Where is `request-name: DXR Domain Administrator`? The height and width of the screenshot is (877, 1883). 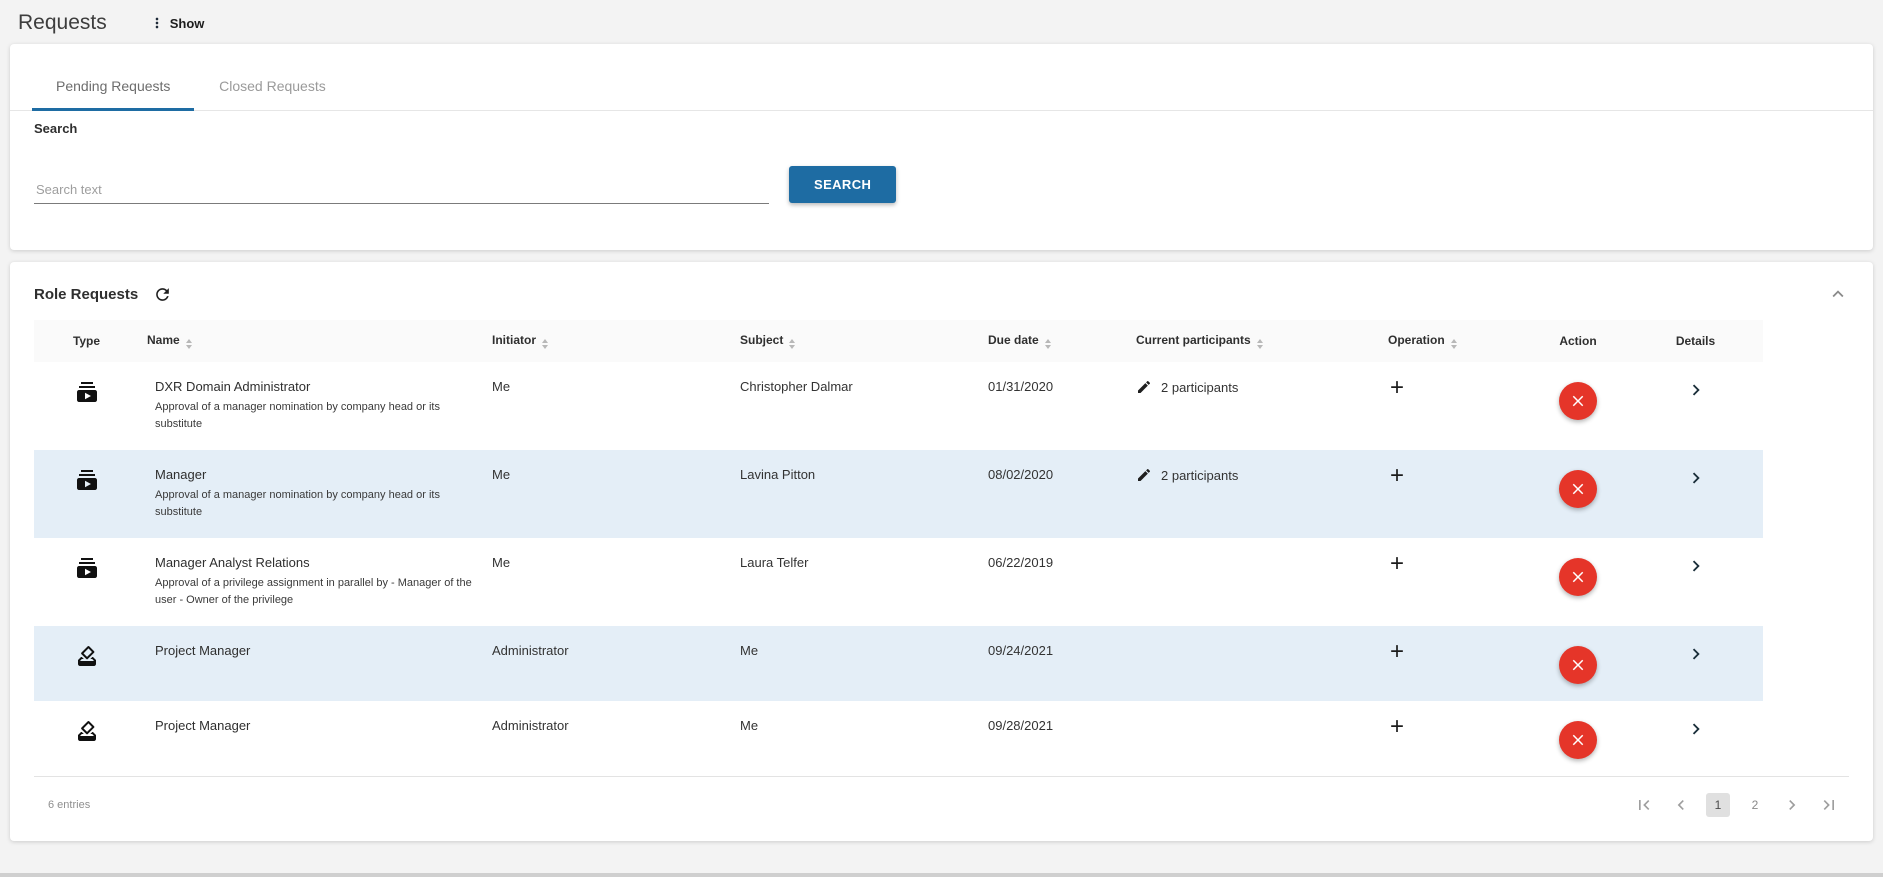
request-name: DXR Domain Administrator is located at coordinates (233, 386).